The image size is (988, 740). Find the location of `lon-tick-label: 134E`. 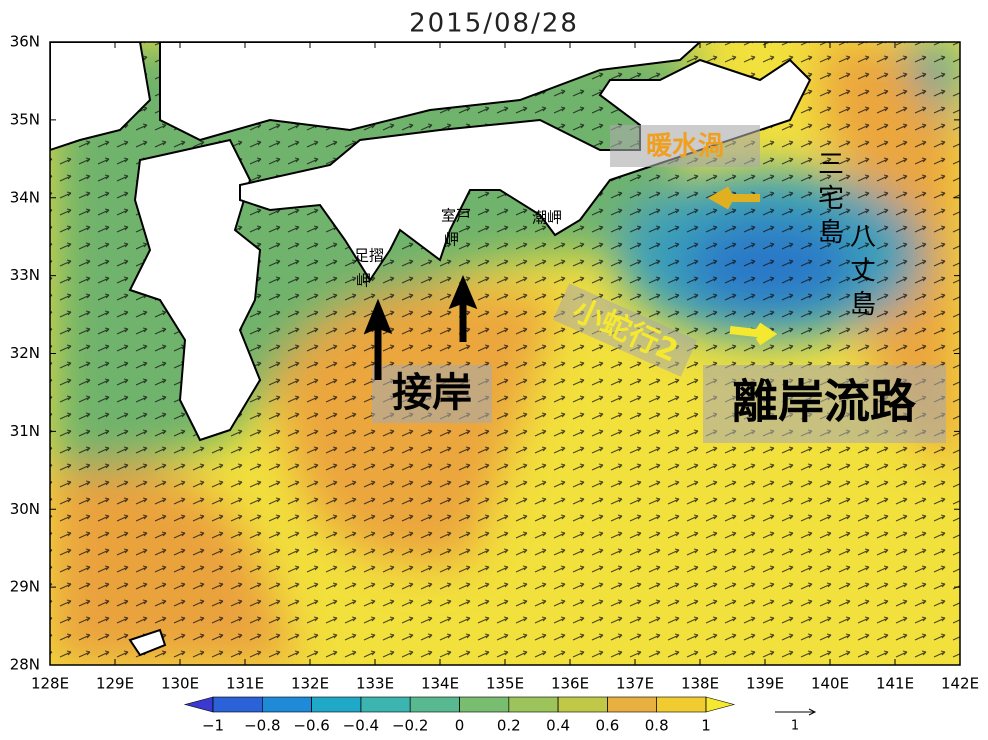

lon-tick-label: 134E is located at coordinates (440, 684).